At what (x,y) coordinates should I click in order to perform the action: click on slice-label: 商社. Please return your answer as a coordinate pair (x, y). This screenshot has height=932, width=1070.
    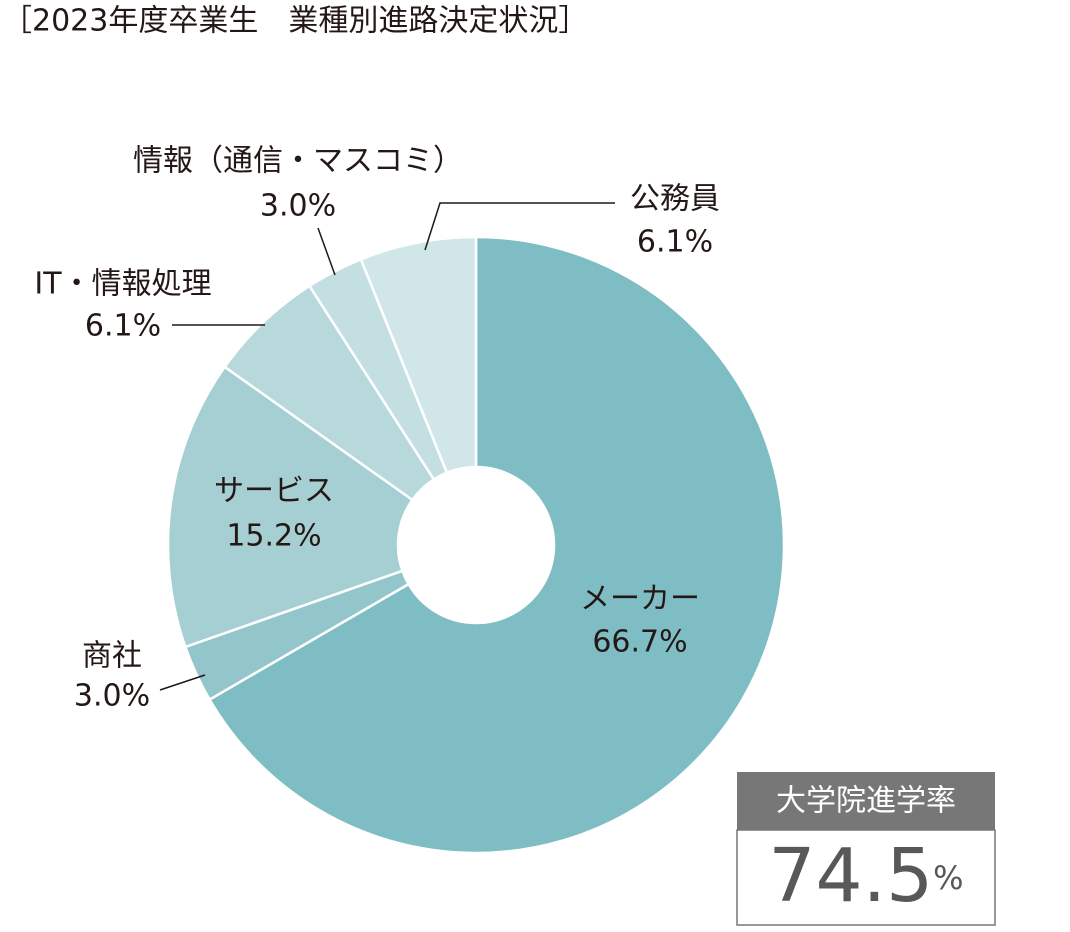
    Looking at the image, I should click on (112, 656).